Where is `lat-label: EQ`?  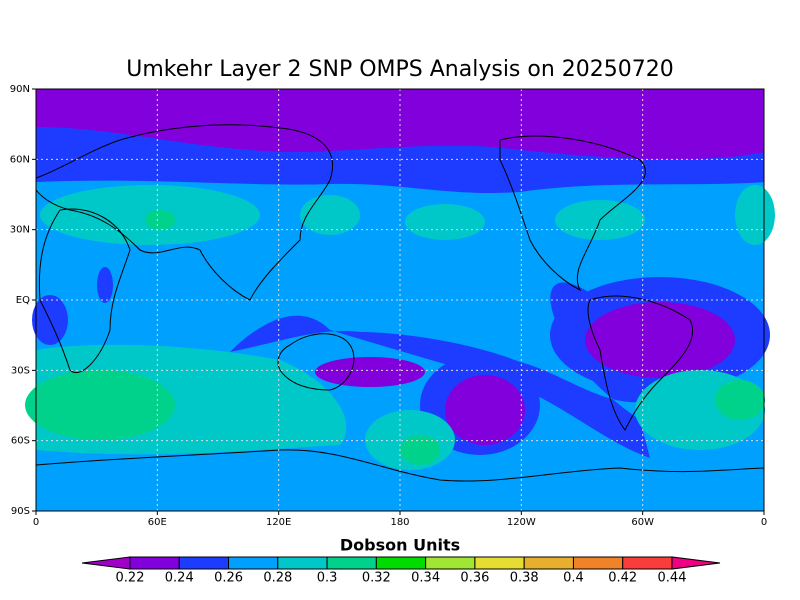
lat-label: EQ is located at coordinates (23, 300).